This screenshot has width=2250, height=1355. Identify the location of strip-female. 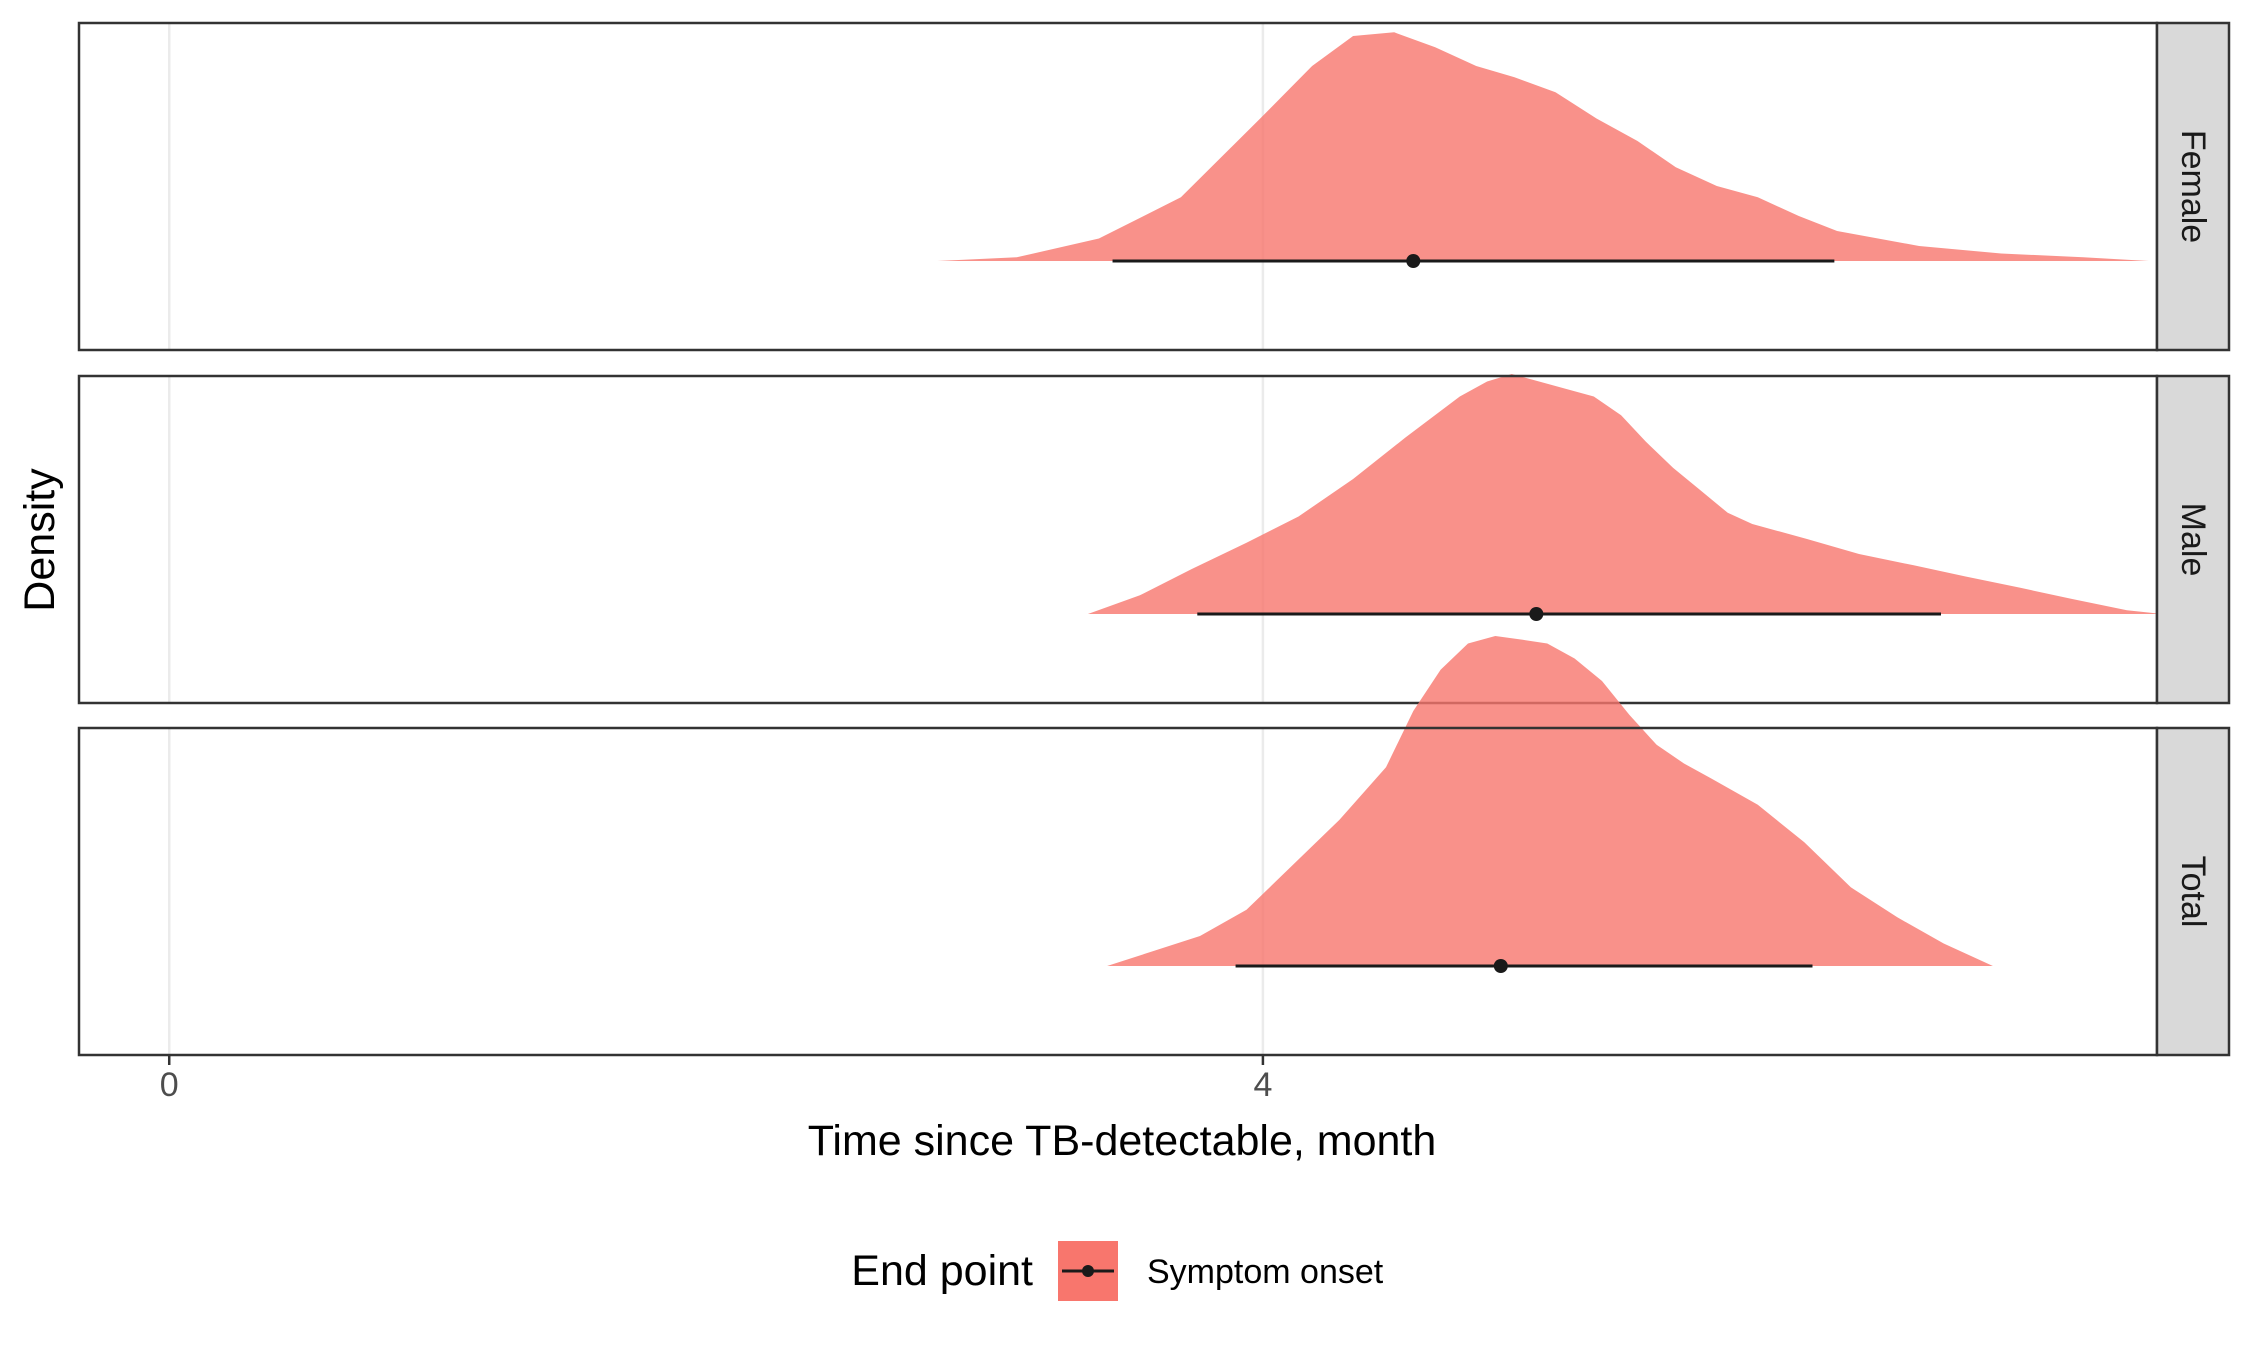
(2193, 186).